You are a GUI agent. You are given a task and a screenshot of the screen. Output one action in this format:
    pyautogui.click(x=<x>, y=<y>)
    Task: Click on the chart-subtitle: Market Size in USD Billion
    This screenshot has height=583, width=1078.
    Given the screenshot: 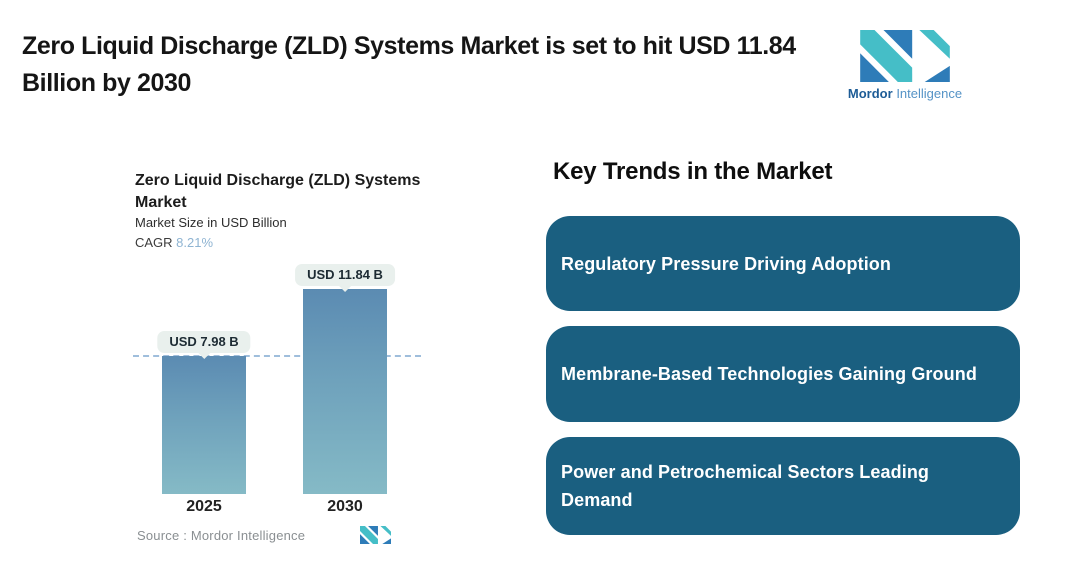 What is the action you would take?
    pyautogui.click(x=211, y=222)
    